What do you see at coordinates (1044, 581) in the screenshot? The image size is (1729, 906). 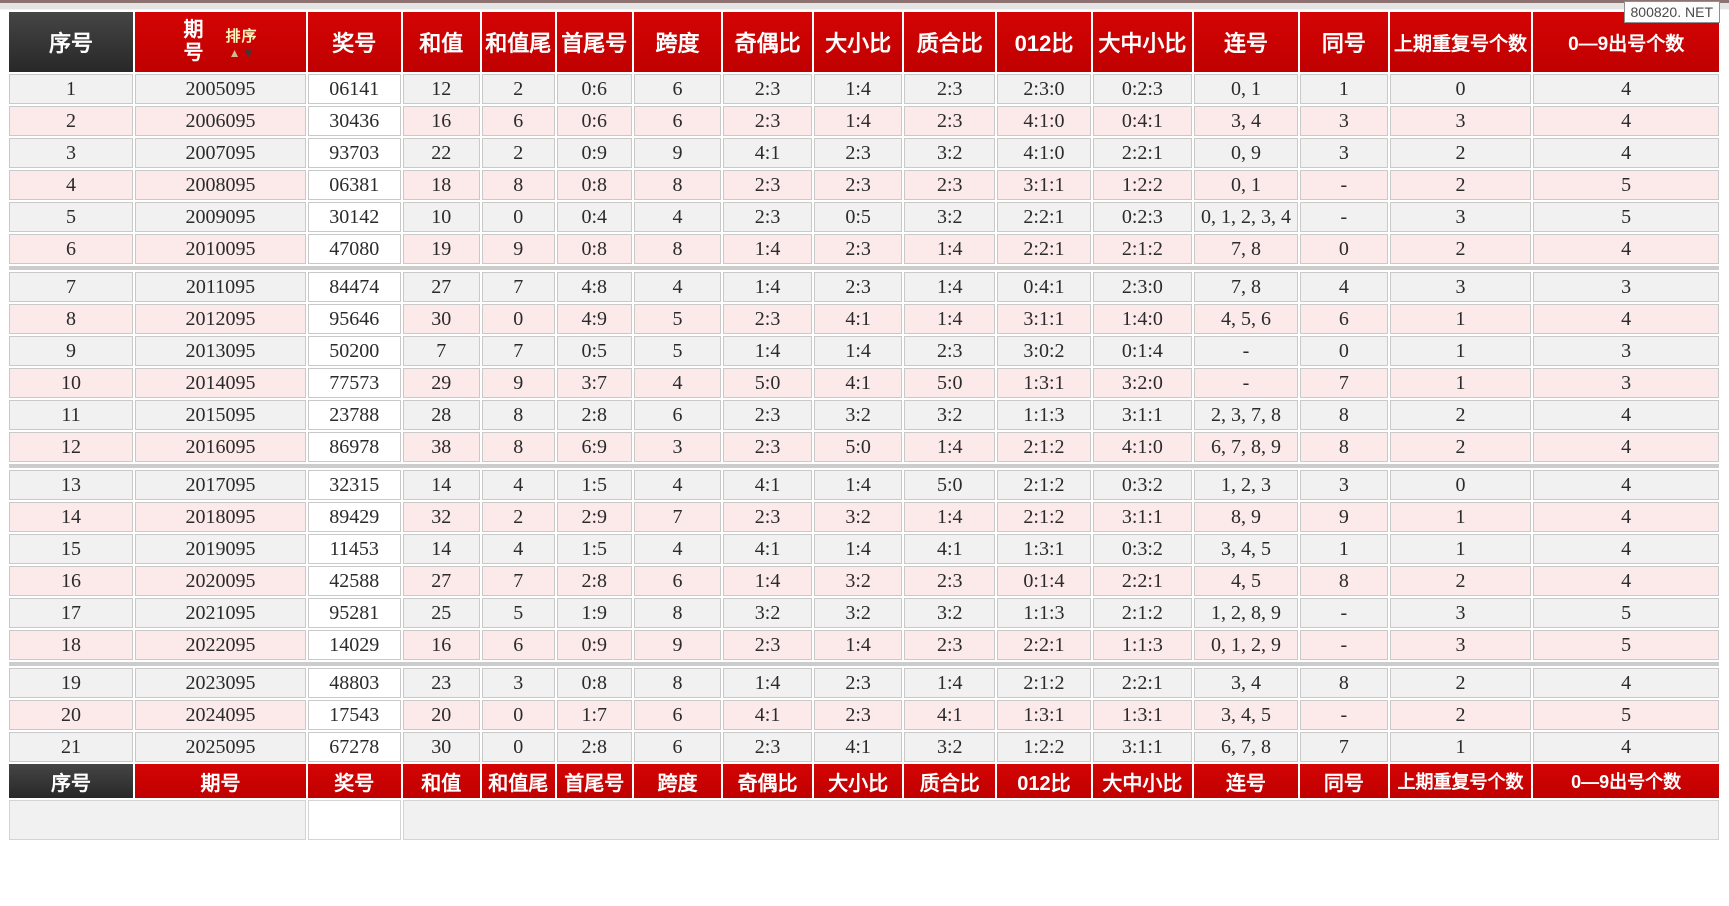 I see `cell-zero_one_two: 0:1:4` at bounding box center [1044, 581].